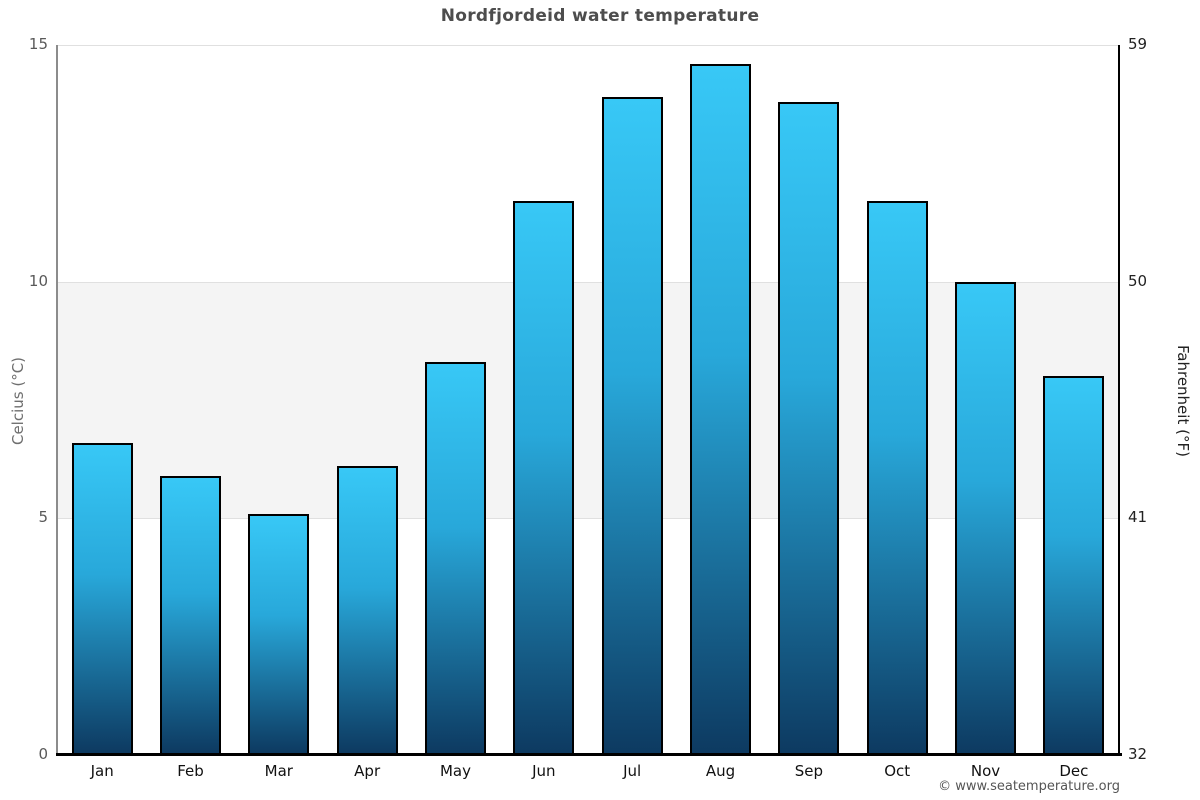  I want to click on y-tick-left-15: 15, so click(38, 44).